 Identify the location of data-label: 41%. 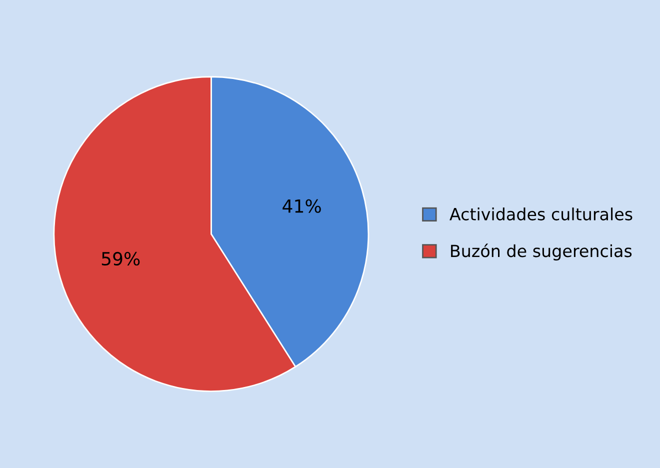
(301, 206).